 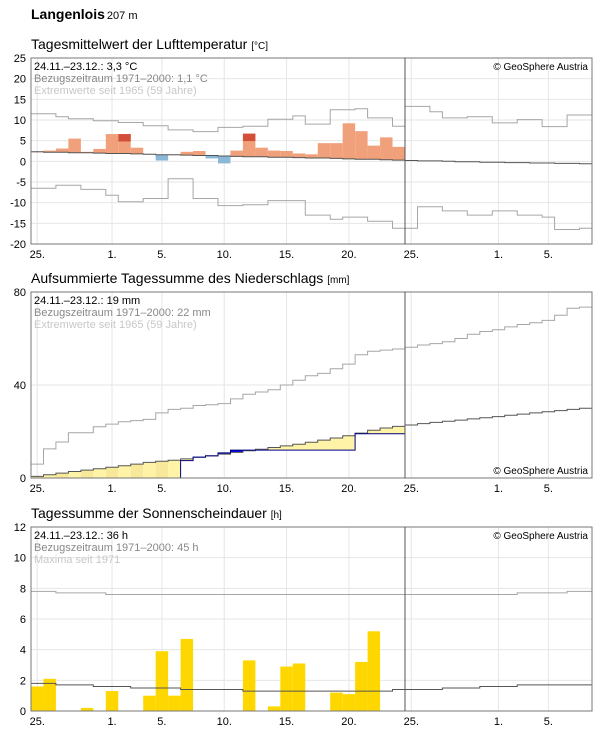 I want to click on y-tick-label: -10, so click(x=18, y=204).